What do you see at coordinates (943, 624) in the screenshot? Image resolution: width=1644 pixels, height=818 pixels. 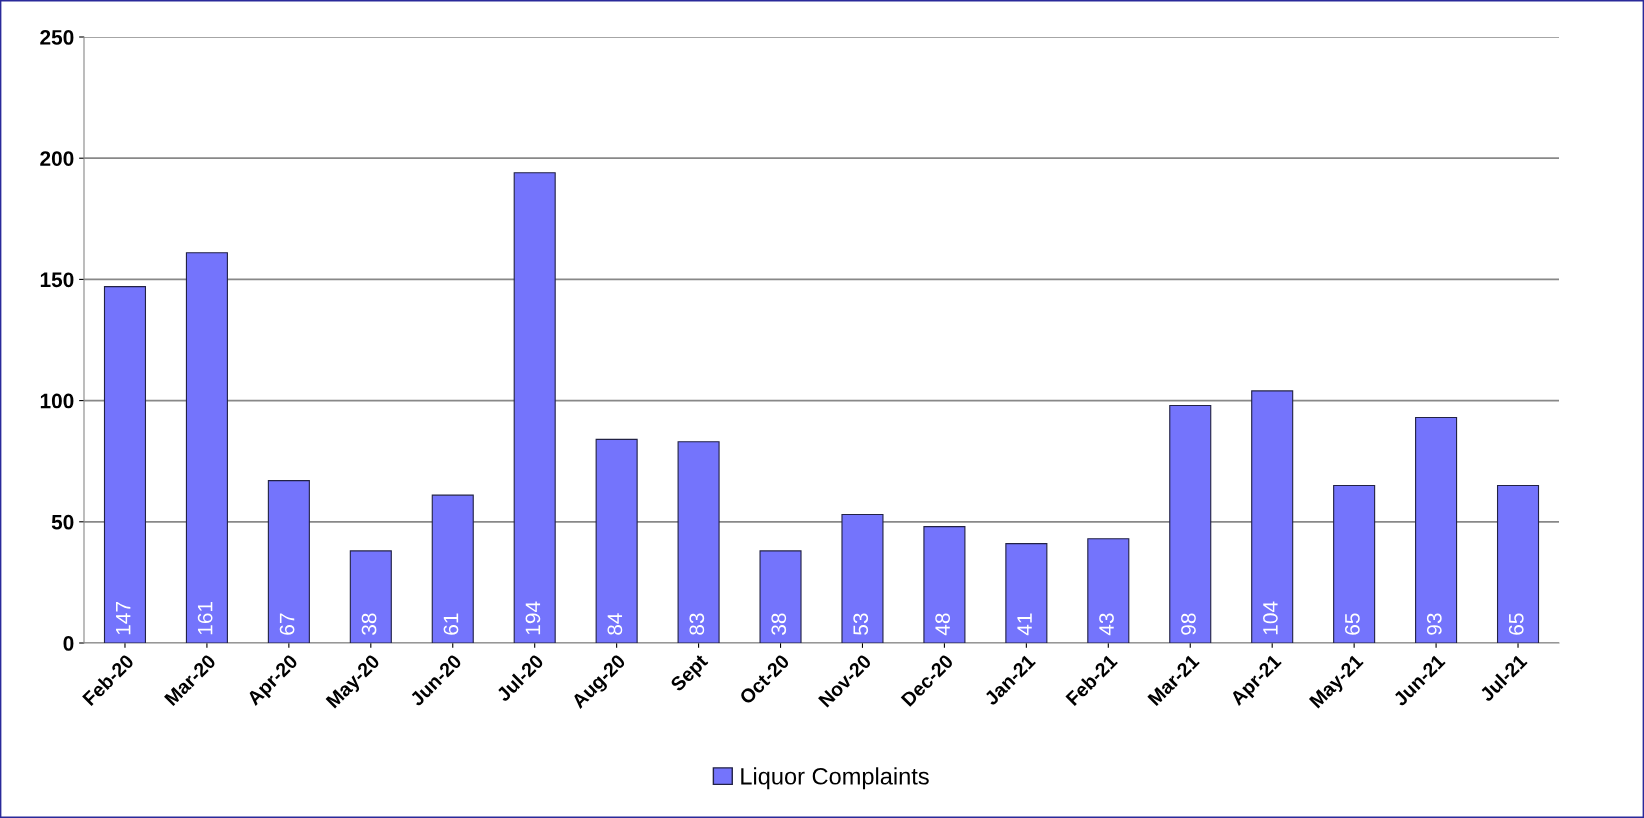 I see `data-label: 48` at bounding box center [943, 624].